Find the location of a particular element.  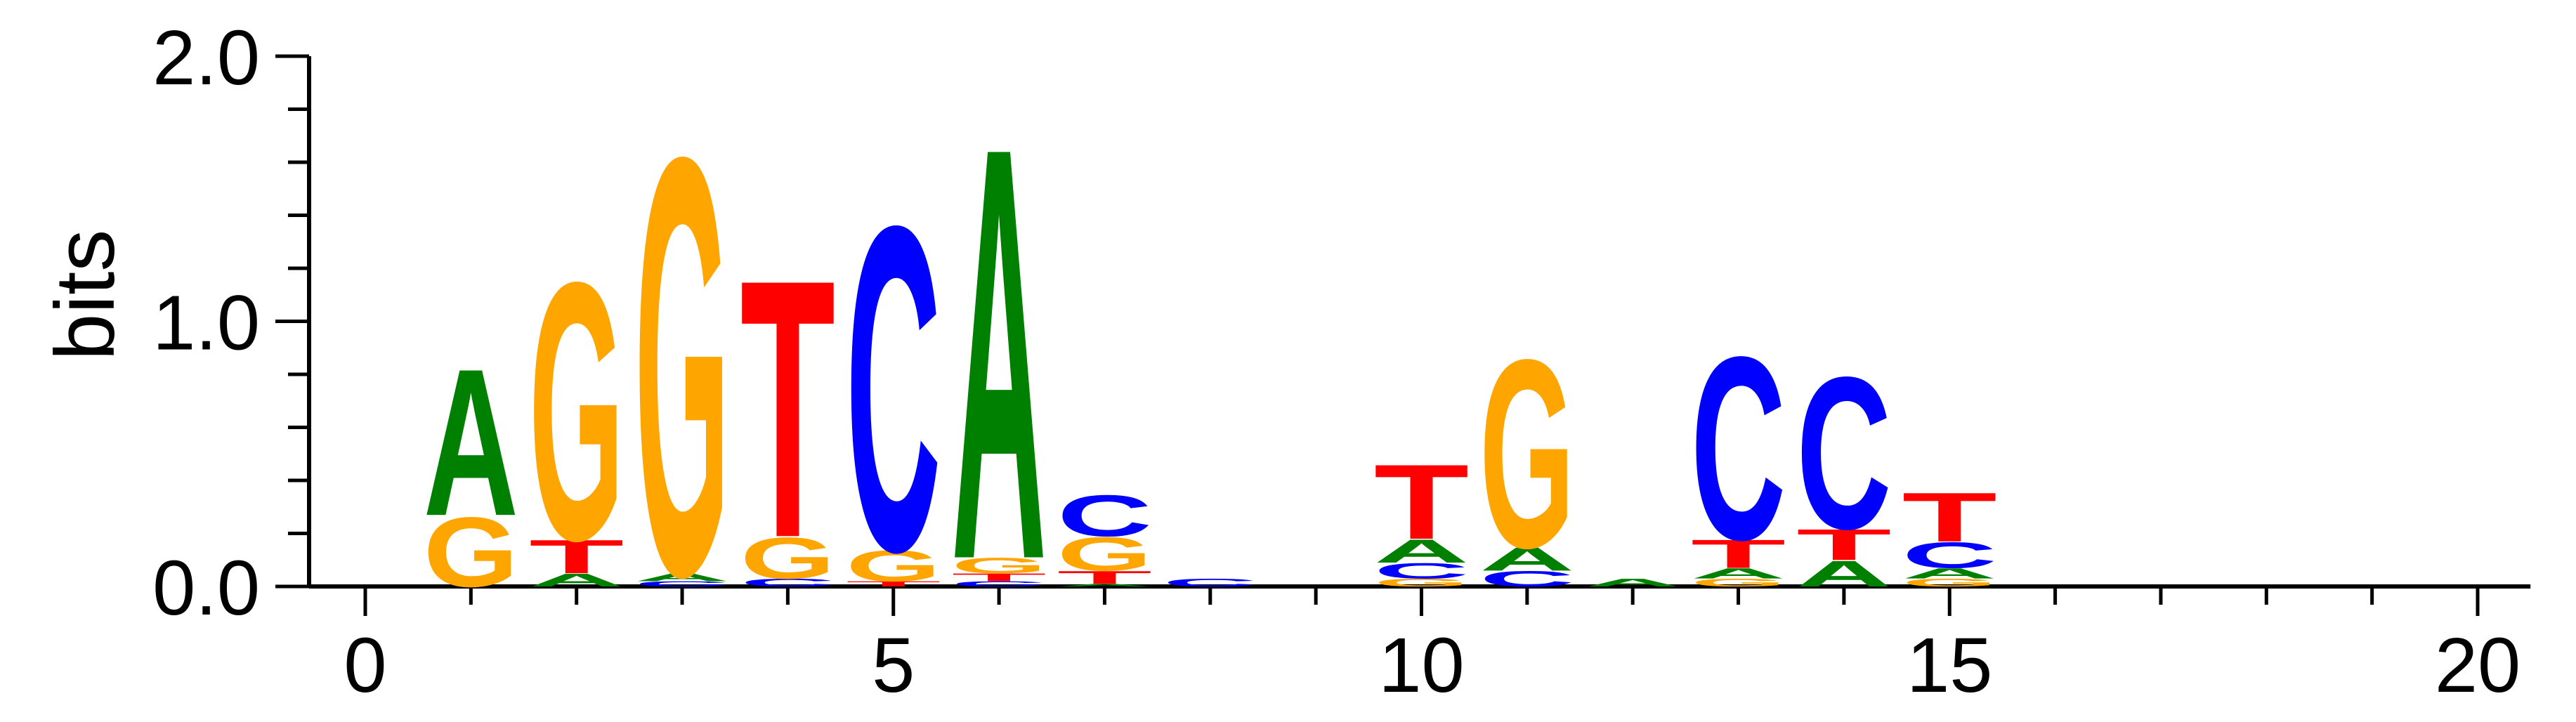

y-tick-label: 1.0 is located at coordinates (206, 323).